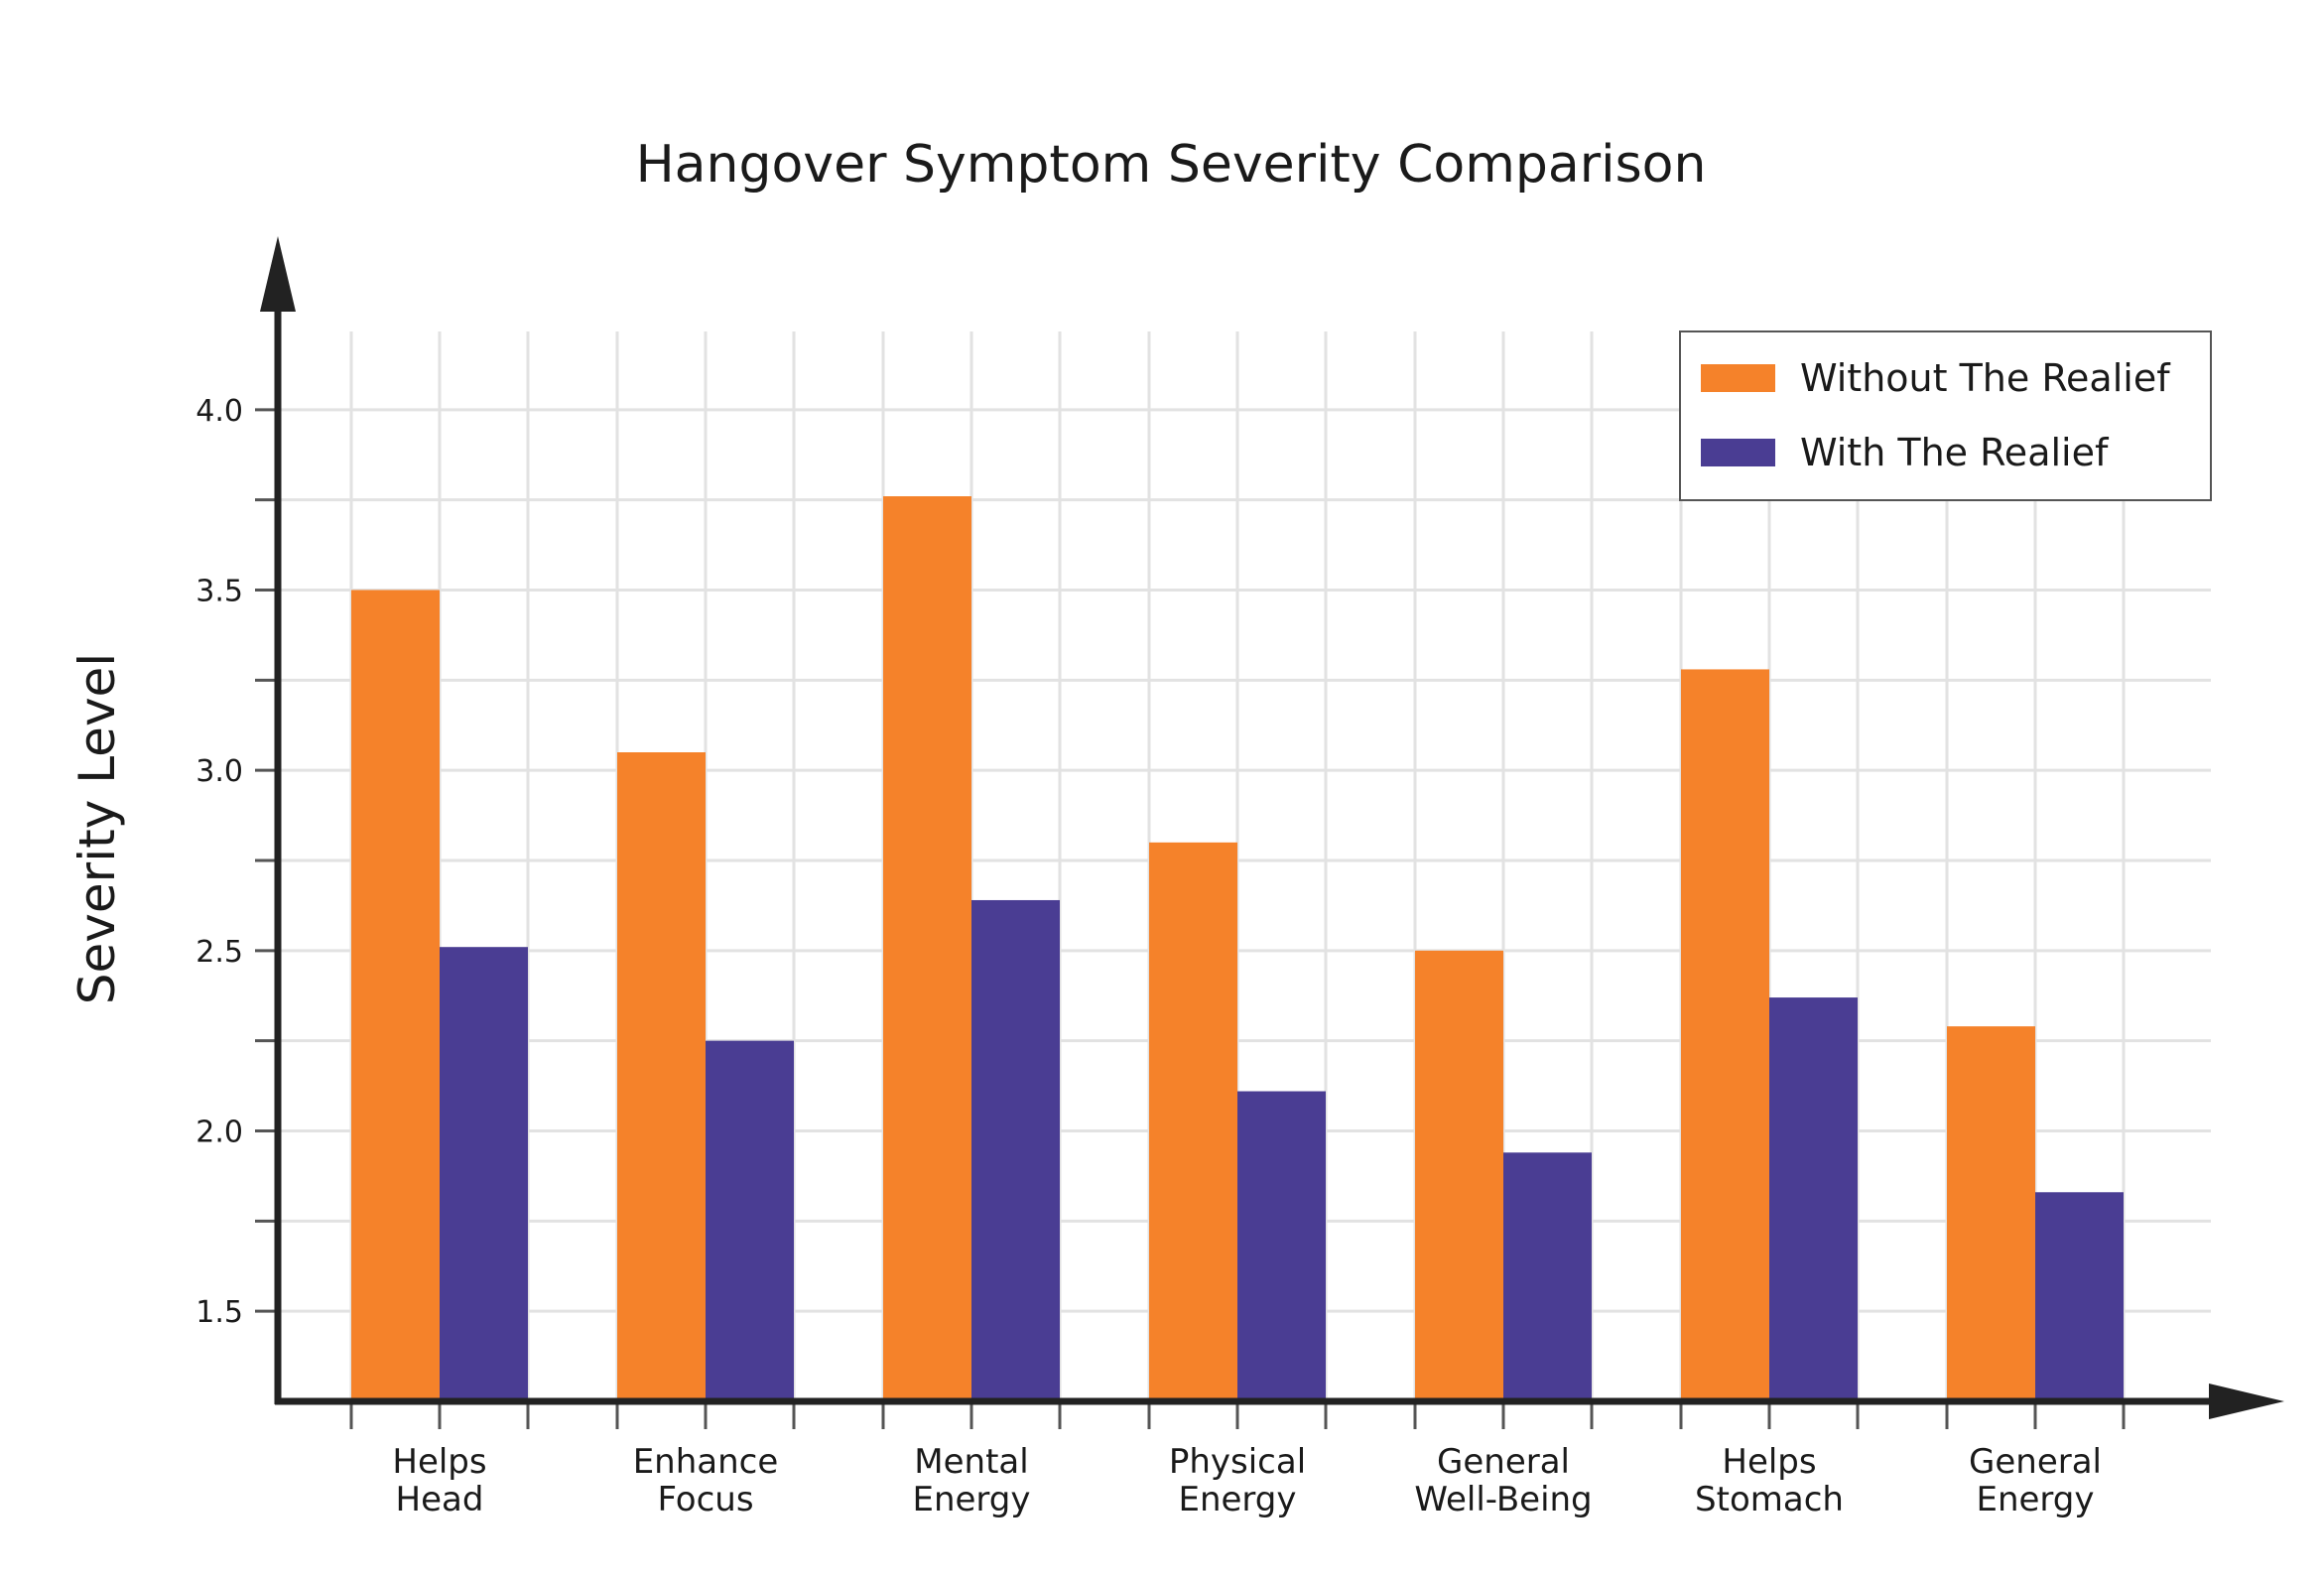 This screenshot has height=1582, width=2324. Describe the element at coordinates (219, 592) in the screenshot. I see `y-tick-label: 3.5` at that location.